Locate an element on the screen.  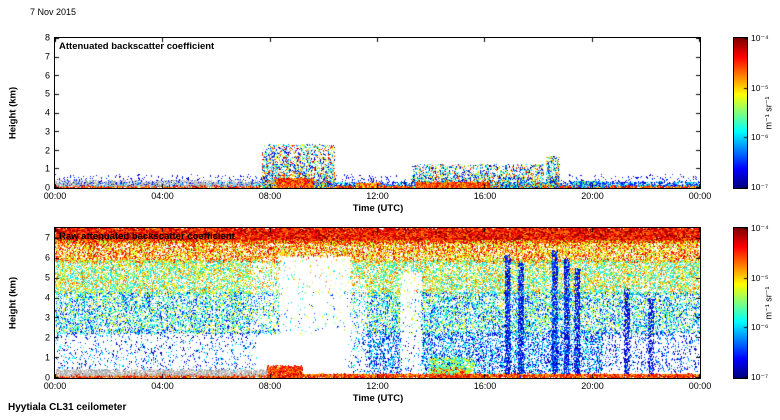
panel1-title: Attenuated backscatter coefficient is located at coordinates (137, 46).